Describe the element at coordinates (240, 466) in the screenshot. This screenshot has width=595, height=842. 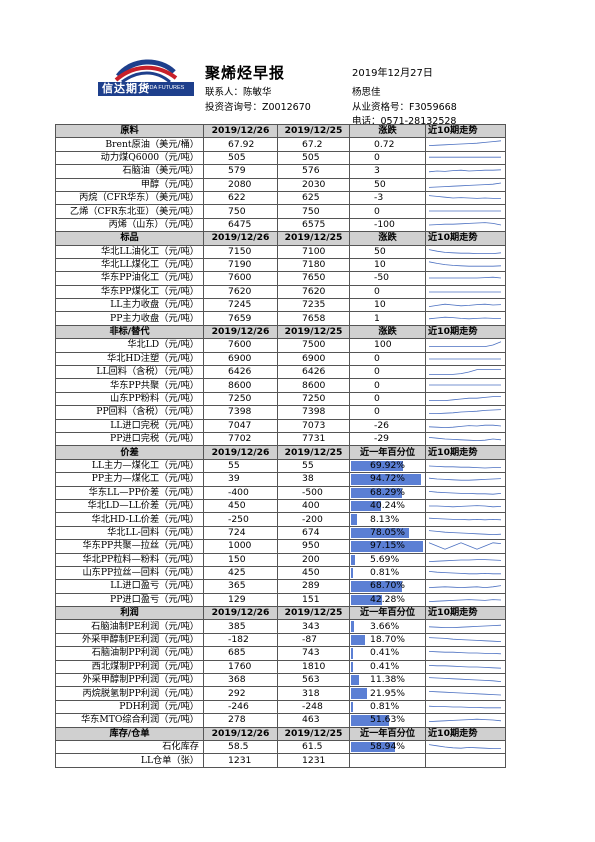
I see `row-value-current: 55` at that location.